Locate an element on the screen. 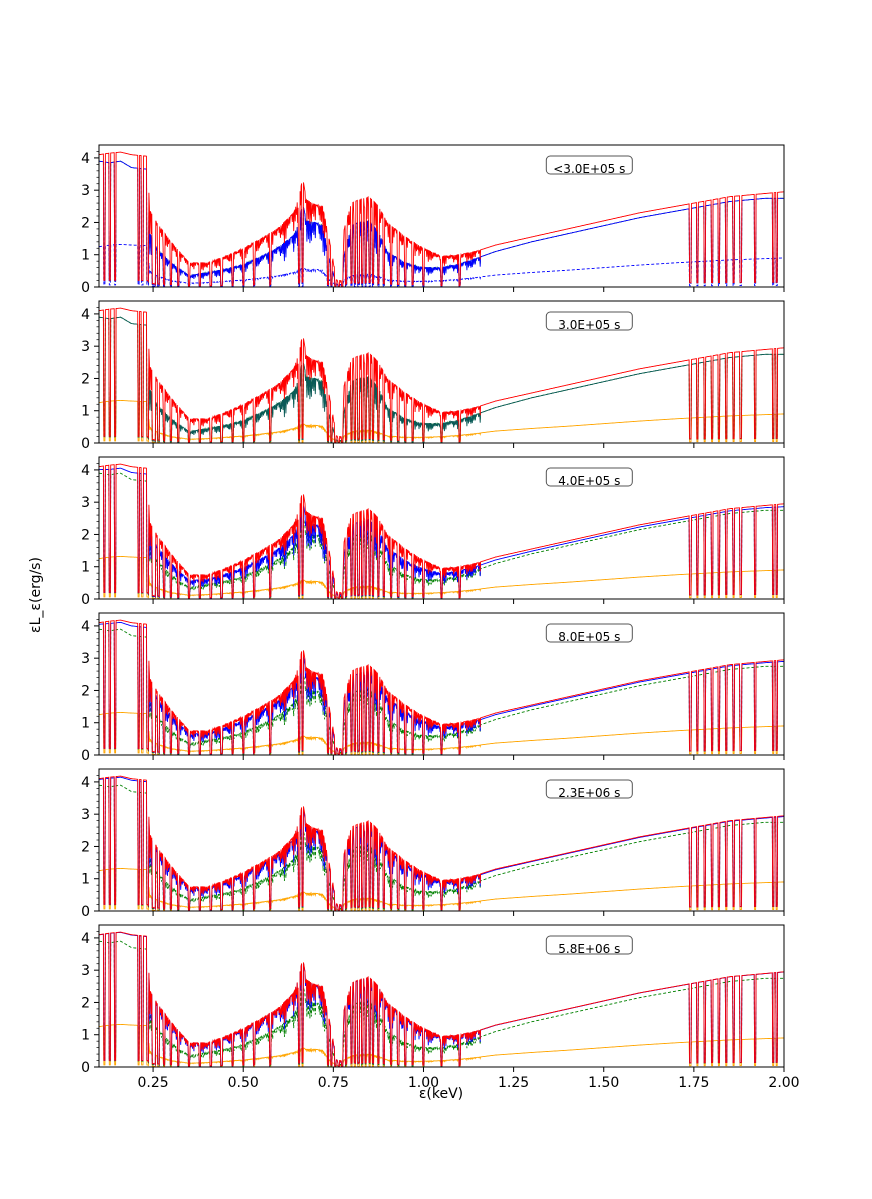 This screenshot has height=1199, width=872. panel-time-label: 8.0E+05 s is located at coordinates (589, 637).